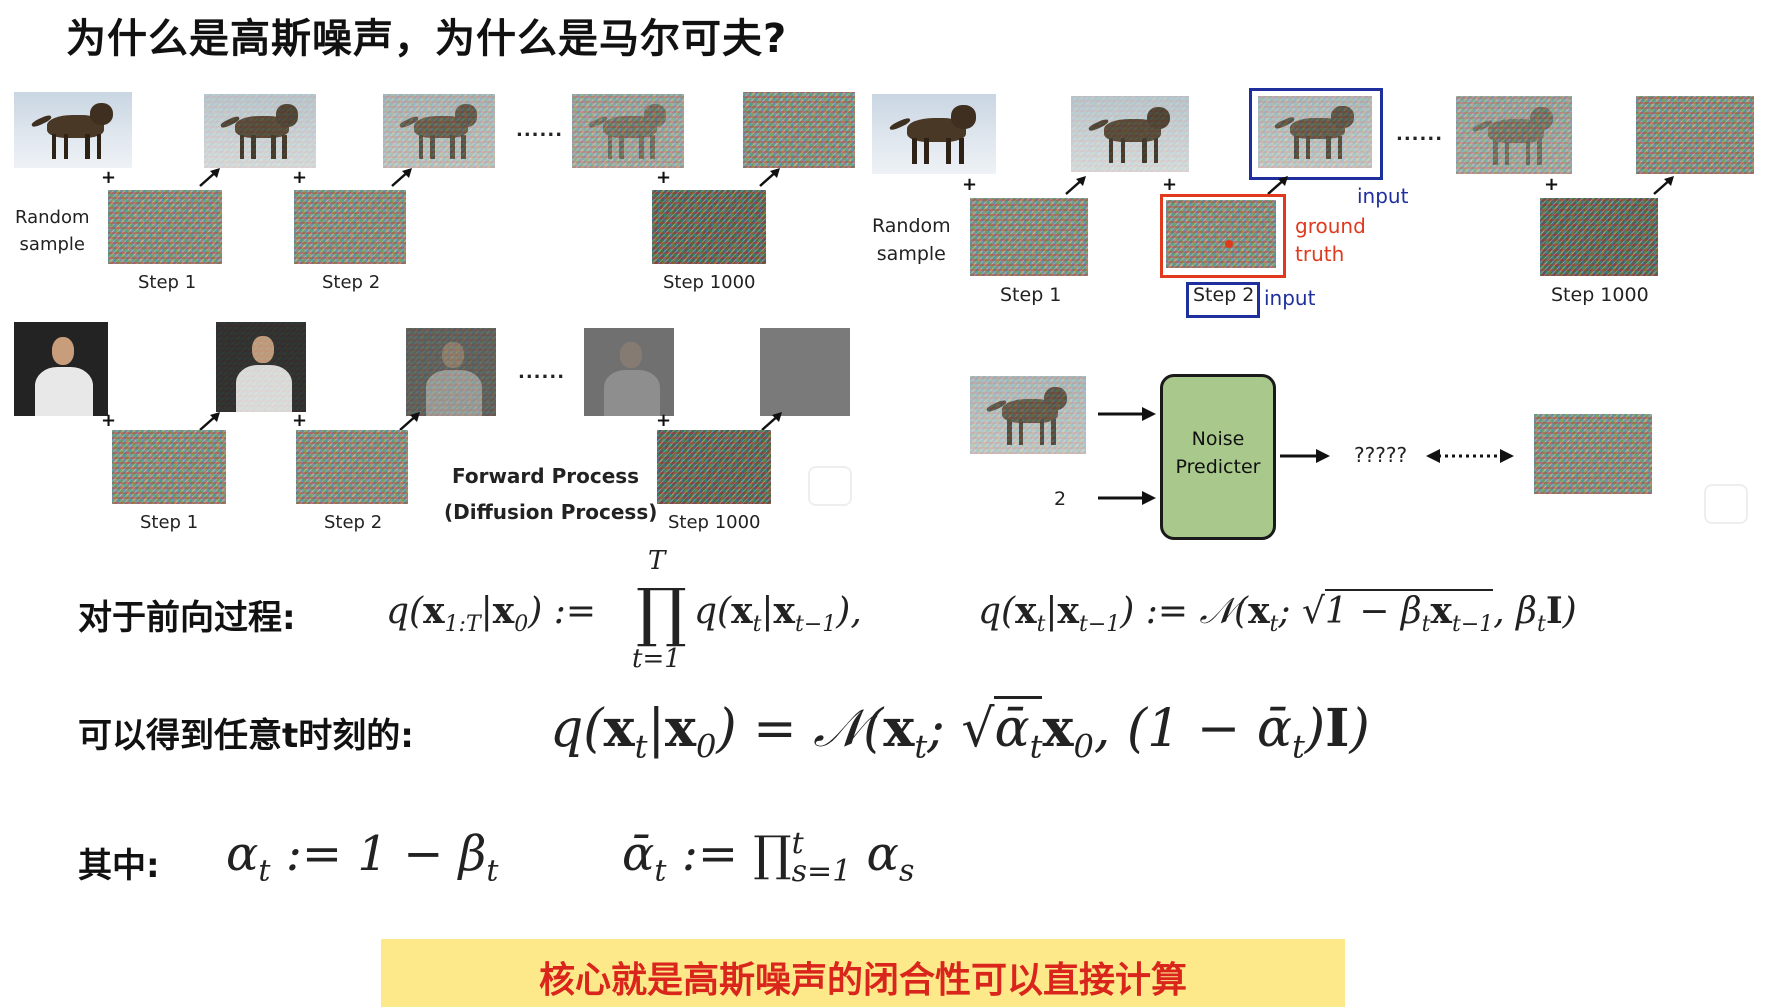 The width and height of the screenshot is (1781, 1007). Describe the element at coordinates (61, 369) in the screenshot. I see `person-image-clean` at that location.